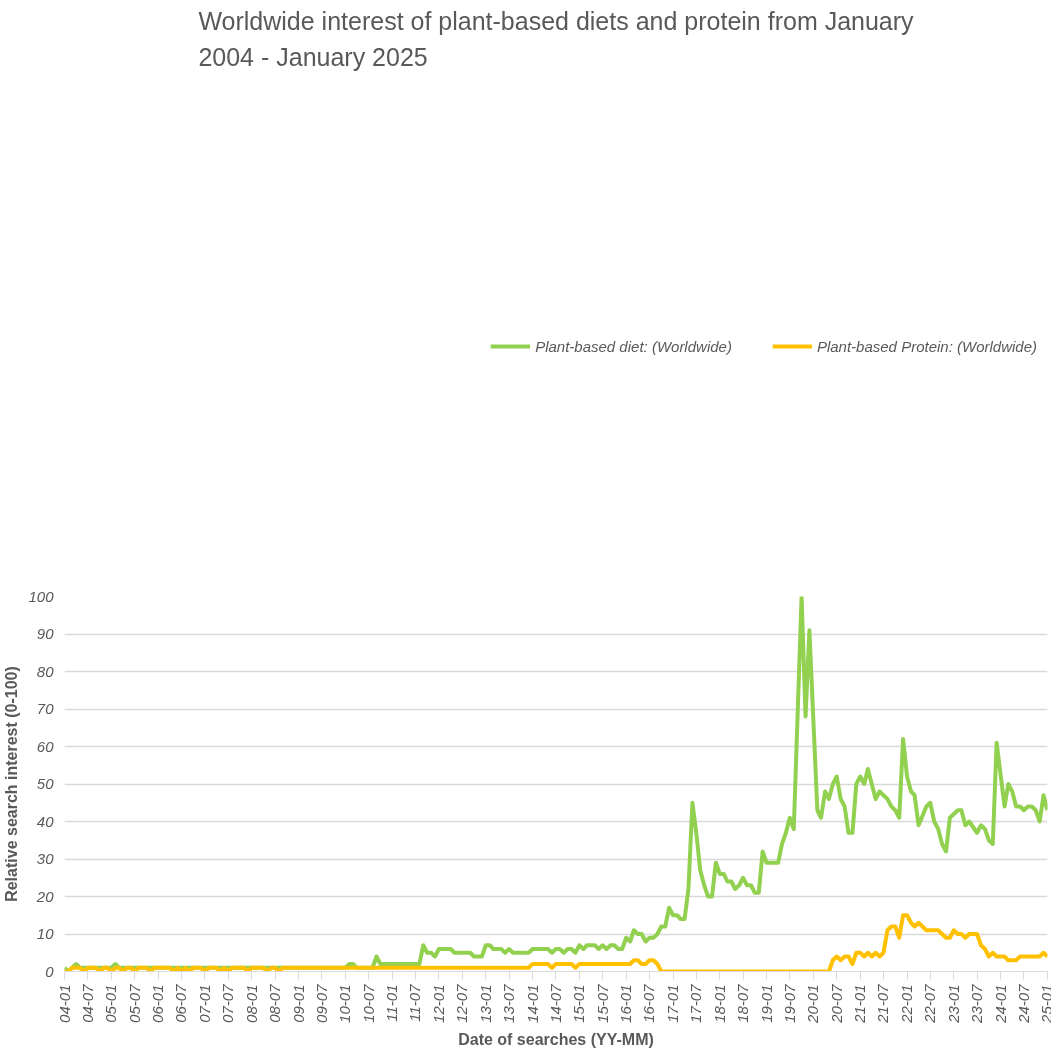  Describe the element at coordinates (438, 1003) in the screenshot. I see `x-tick-label: 12-01` at that location.